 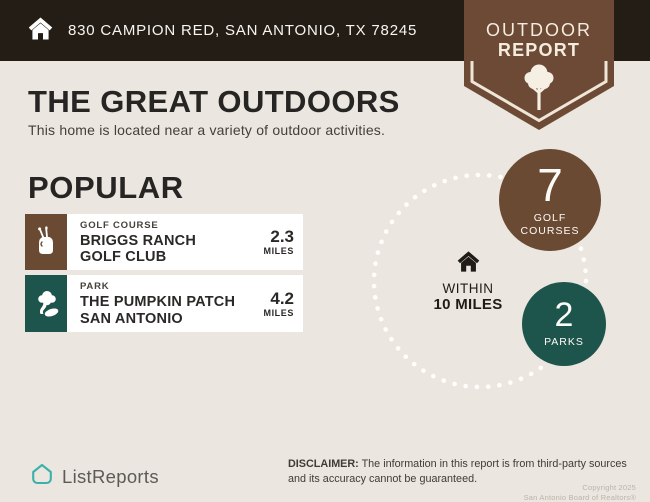 What do you see at coordinates (40, 31) in the screenshot?
I see `home-icon` at bounding box center [40, 31].